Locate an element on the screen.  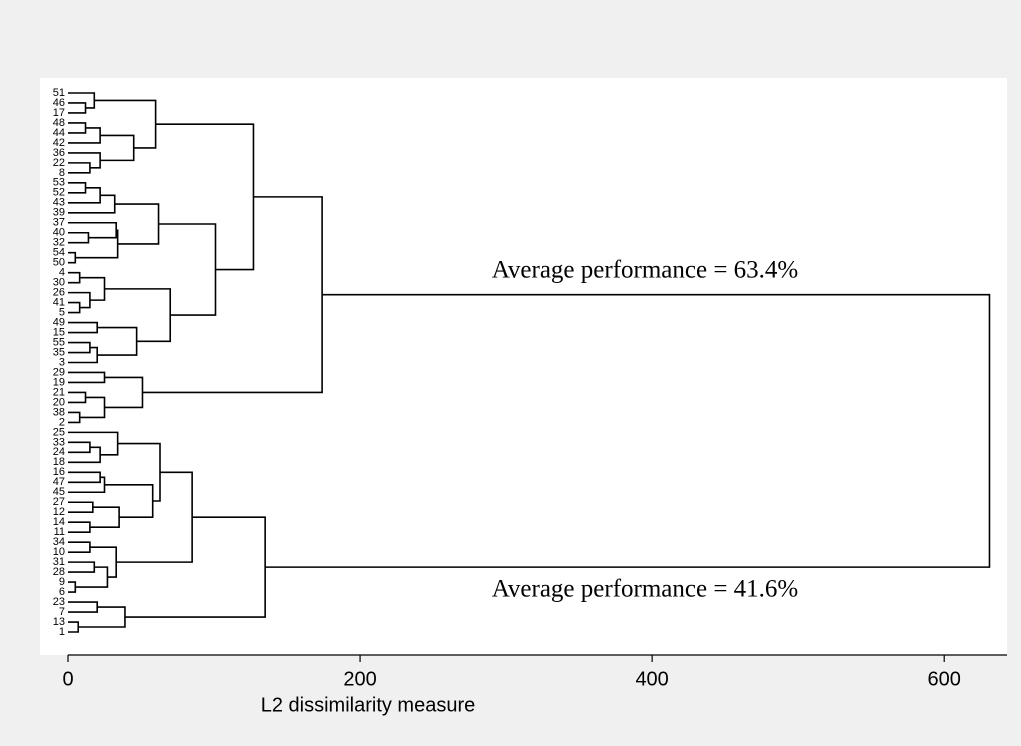
leaf-label: 19 is located at coordinates (59, 382).